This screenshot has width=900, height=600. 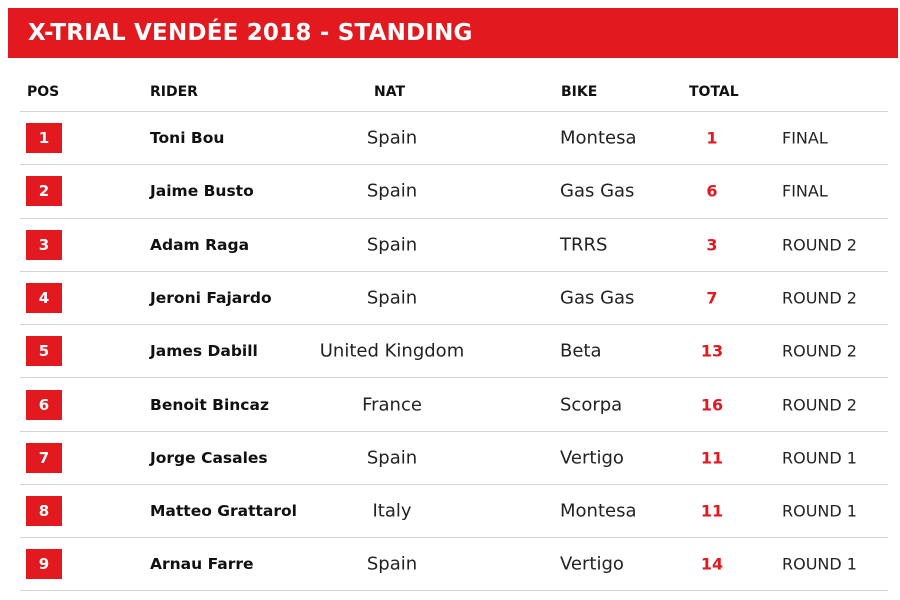 I want to click on rider-name: Jaime Busto, so click(x=202, y=191).